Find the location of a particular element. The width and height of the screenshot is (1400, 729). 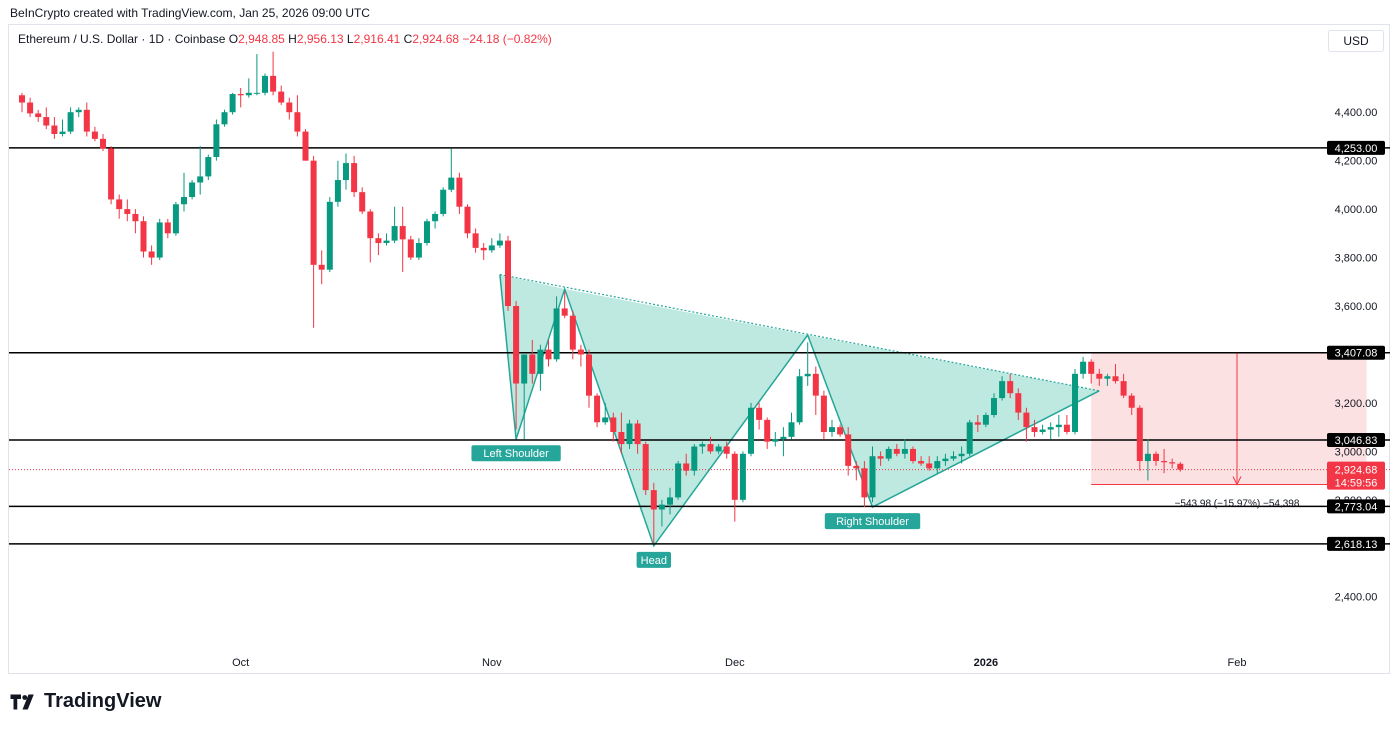

target-zone is located at coordinates (1229, 419).